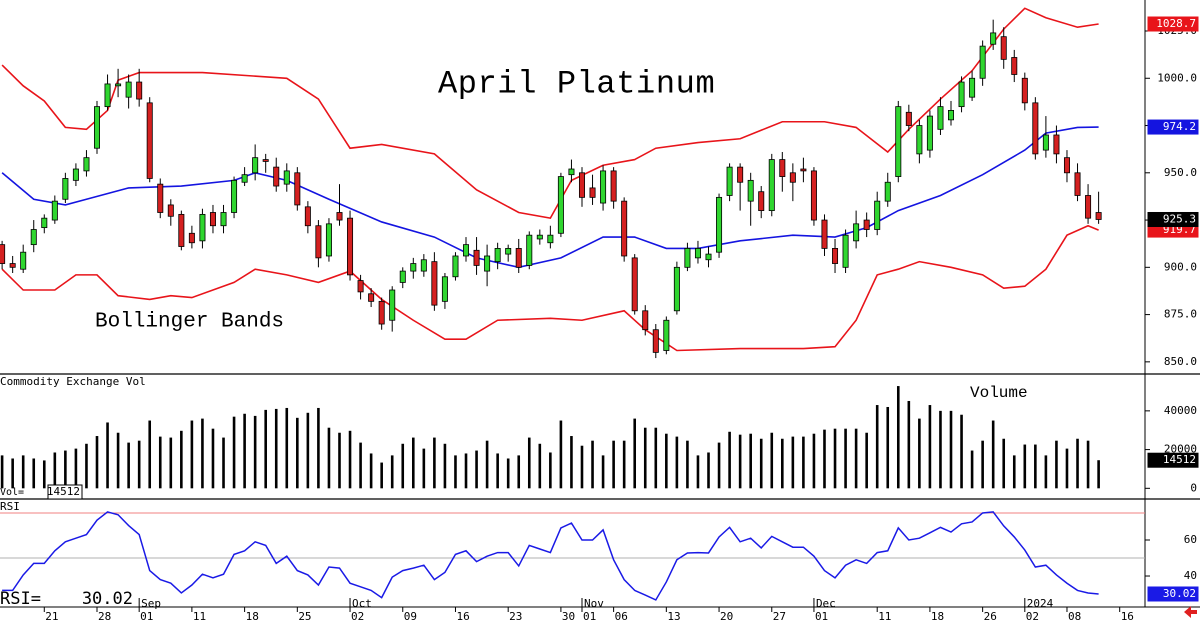 This screenshot has height=623, width=1200. I want to click on panel-title: RSI, so click(10, 506).